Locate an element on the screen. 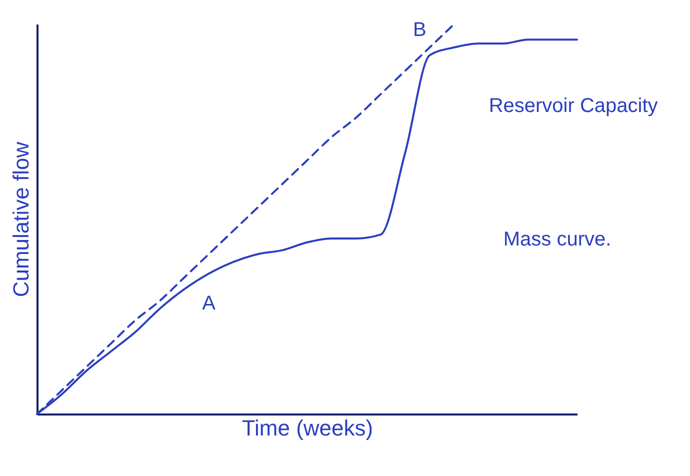 The image size is (690, 476). y-axis-title: Cumulative flow is located at coordinates (21, 220).